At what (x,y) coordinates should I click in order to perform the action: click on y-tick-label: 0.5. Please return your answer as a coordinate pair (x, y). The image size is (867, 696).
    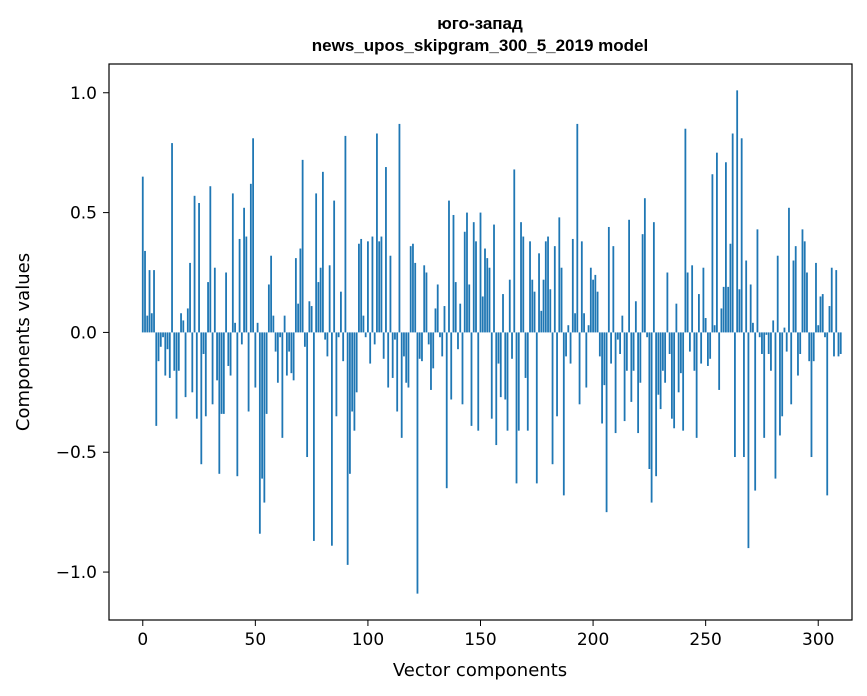
    Looking at the image, I should click on (83, 214).